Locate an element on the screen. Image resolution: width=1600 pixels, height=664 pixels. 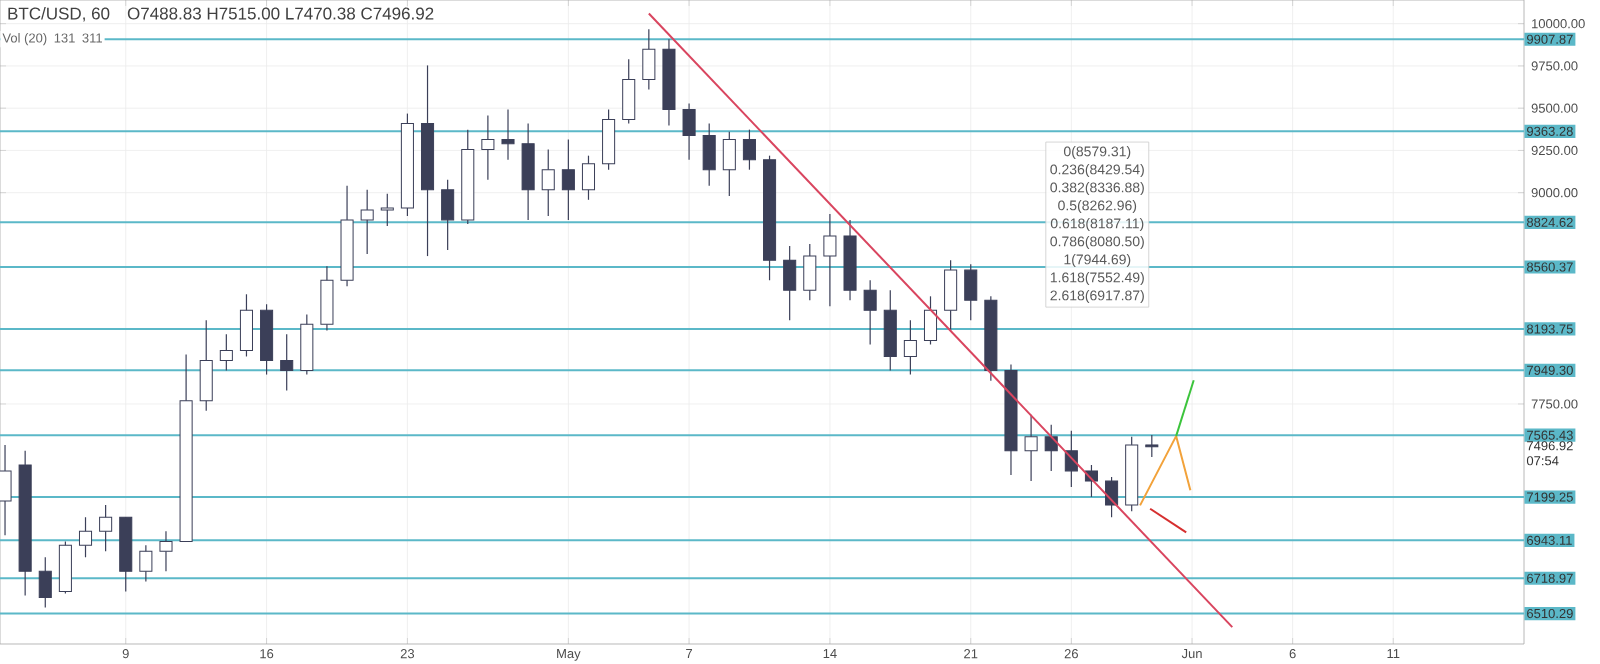
chart-subtitle: O7488.83 H7515.00 L7470.38 C7496.92 is located at coordinates (280, 13).